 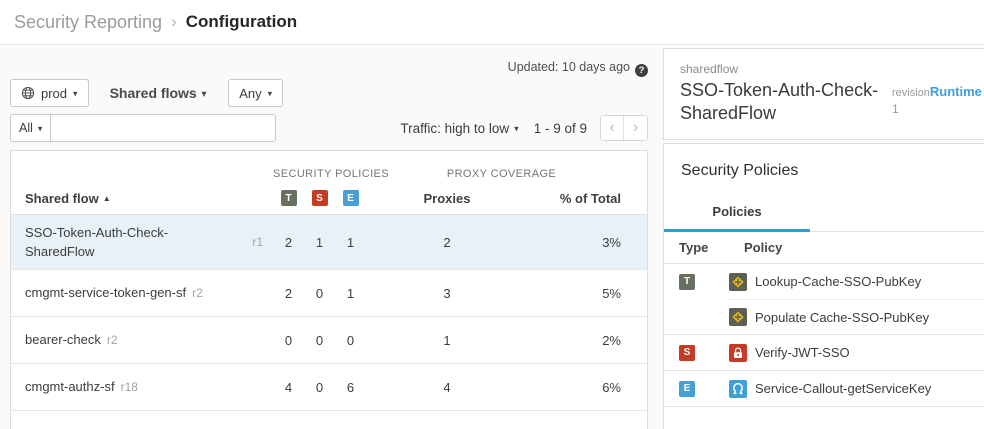 What do you see at coordinates (568, 67) in the screenshot?
I see `updated-text: Updated: 10 days ago` at bounding box center [568, 67].